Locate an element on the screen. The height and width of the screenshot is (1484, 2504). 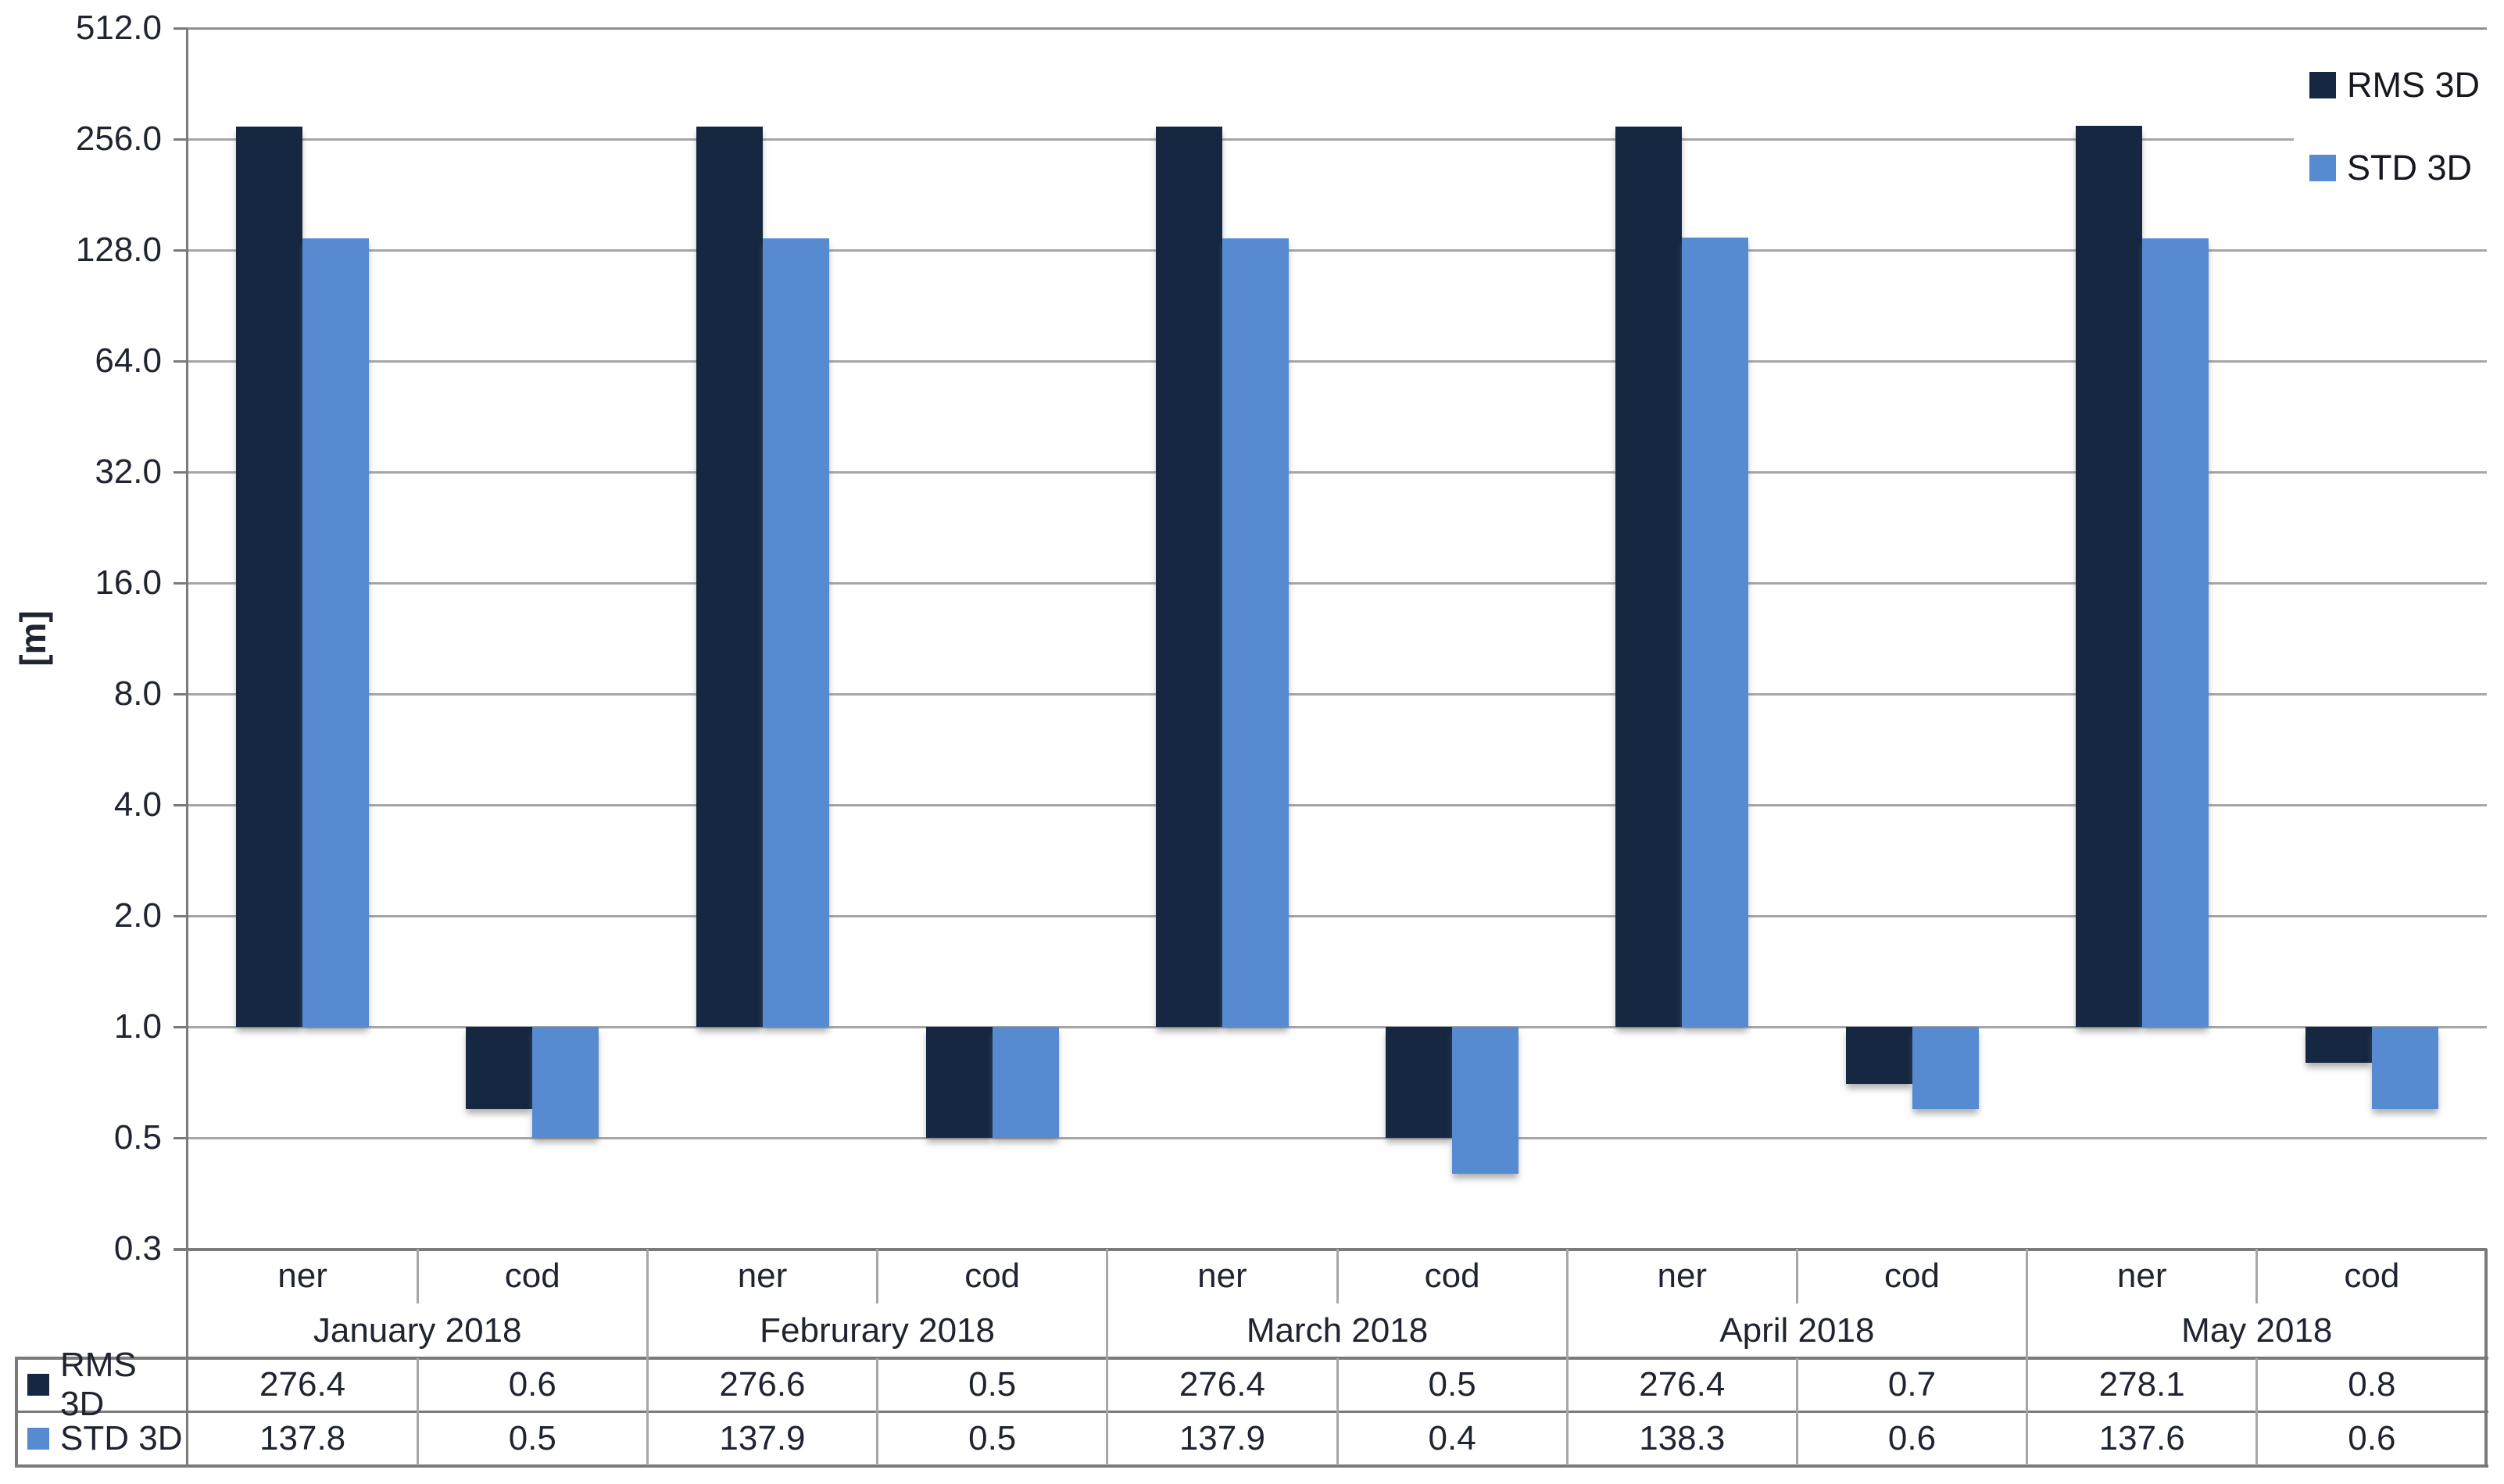
table-month-label: March 2018 is located at coordinates (1337, 1330).